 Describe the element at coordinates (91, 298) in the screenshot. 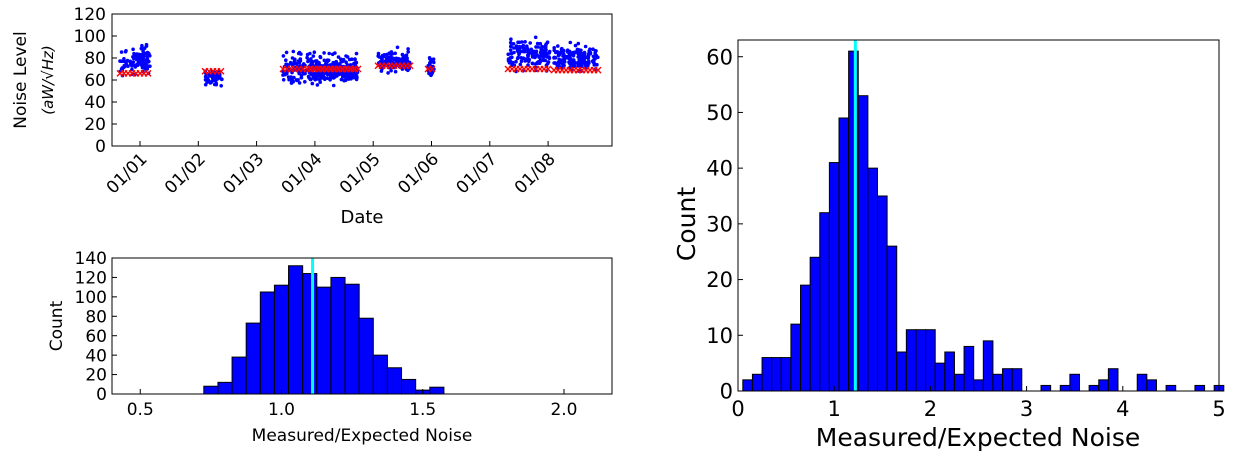

I see `y-tick-label: 100` at that location.